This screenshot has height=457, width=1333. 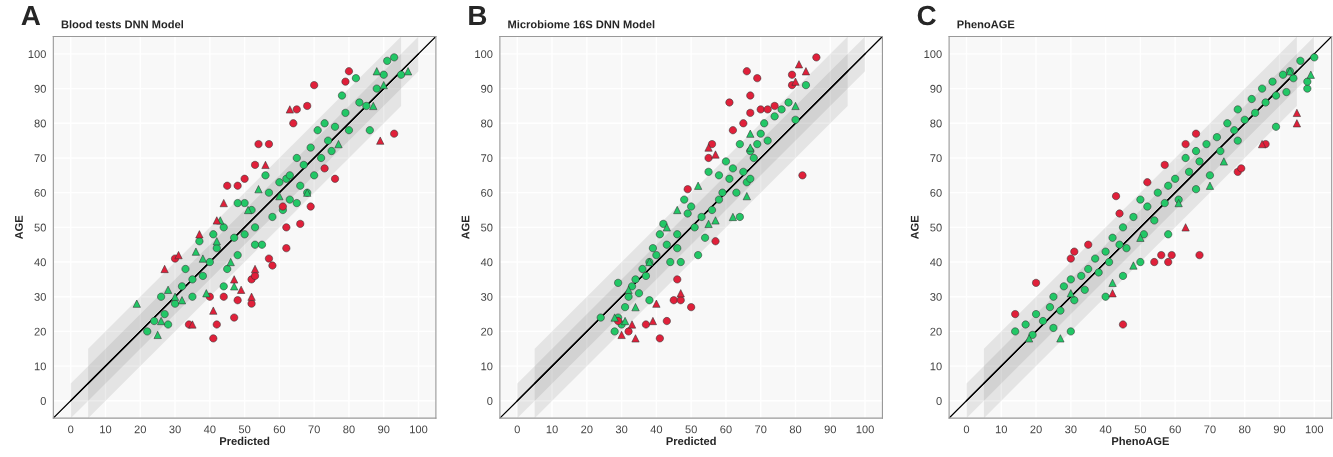 What do you see at coordinates (1140, 441) in the screenshot?
I see `x-axis-title: PhenoAGE` at bounding box center [1140, 441].